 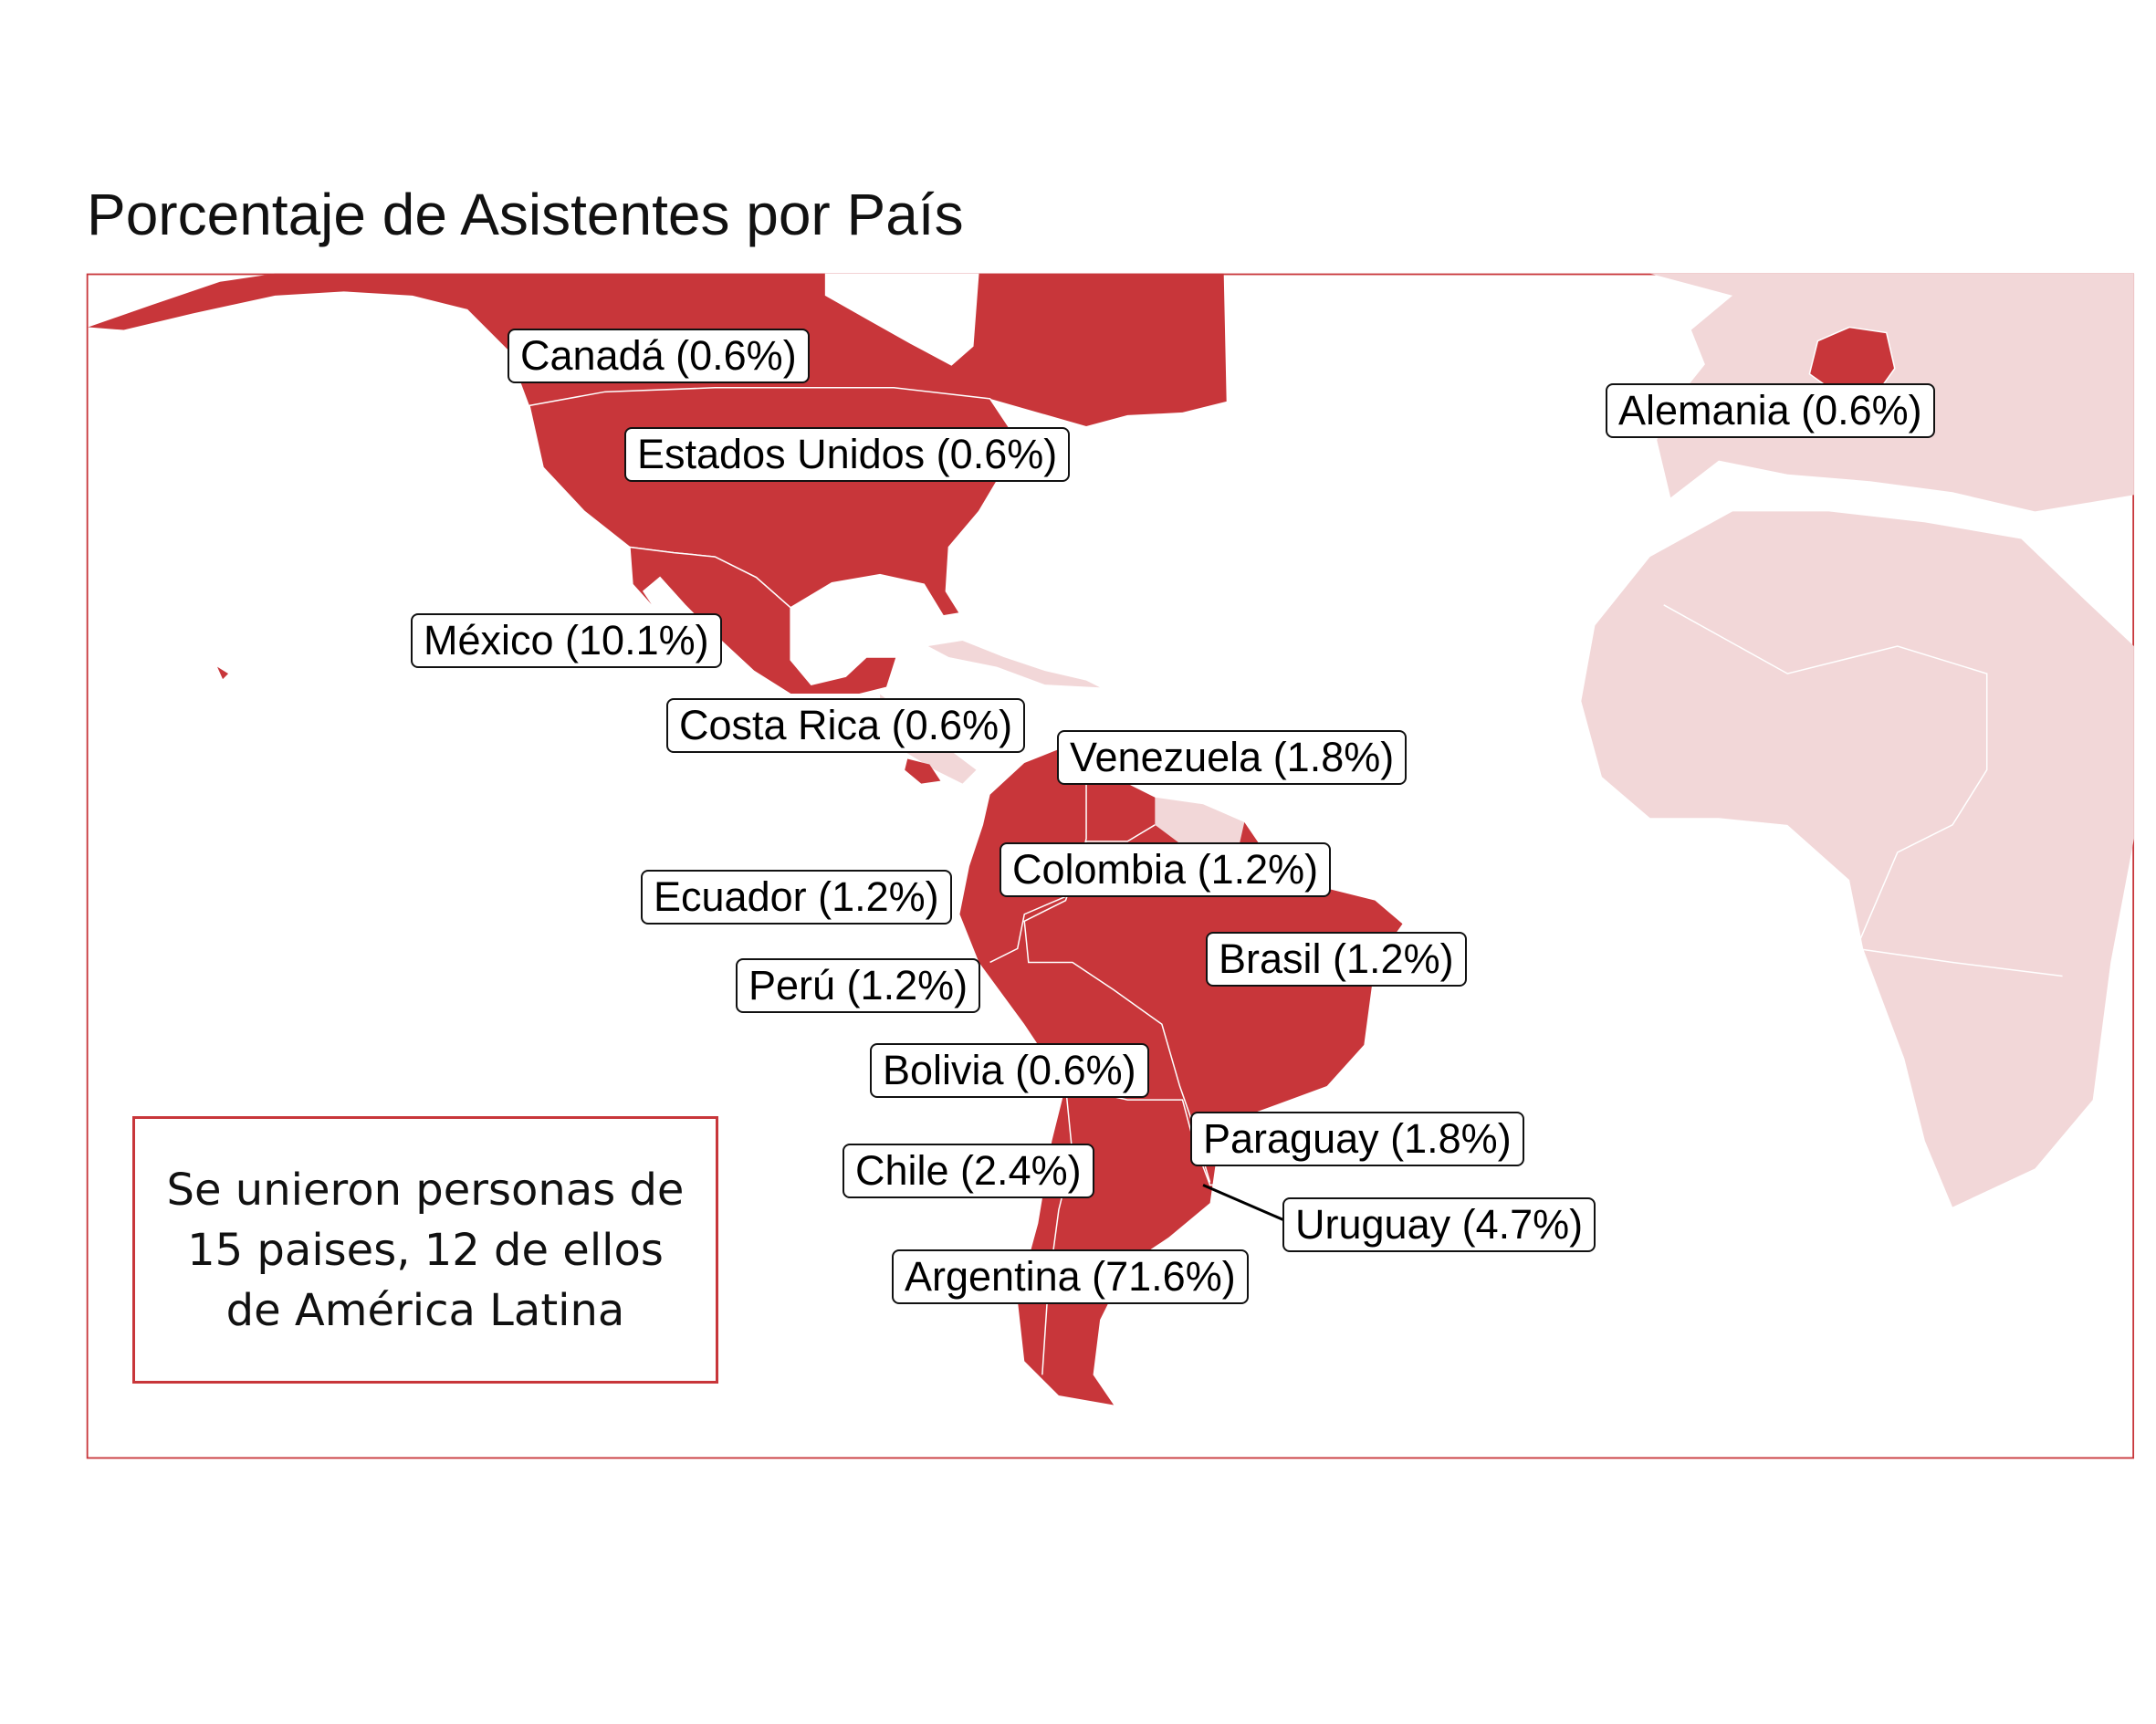 I want to click on country-south-america, so click(x=1181, y=1076).